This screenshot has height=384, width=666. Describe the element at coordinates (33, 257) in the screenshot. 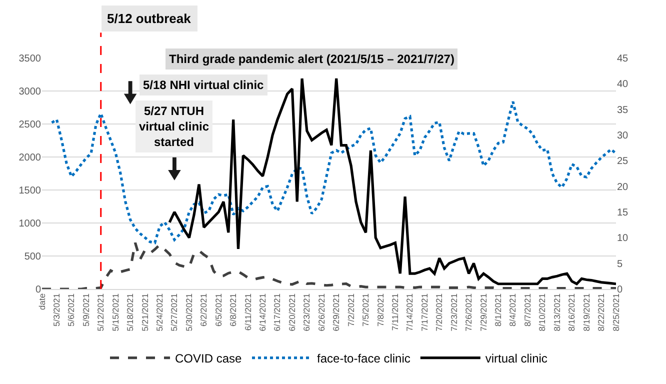

I see `y-tick-label: 500` at that location.